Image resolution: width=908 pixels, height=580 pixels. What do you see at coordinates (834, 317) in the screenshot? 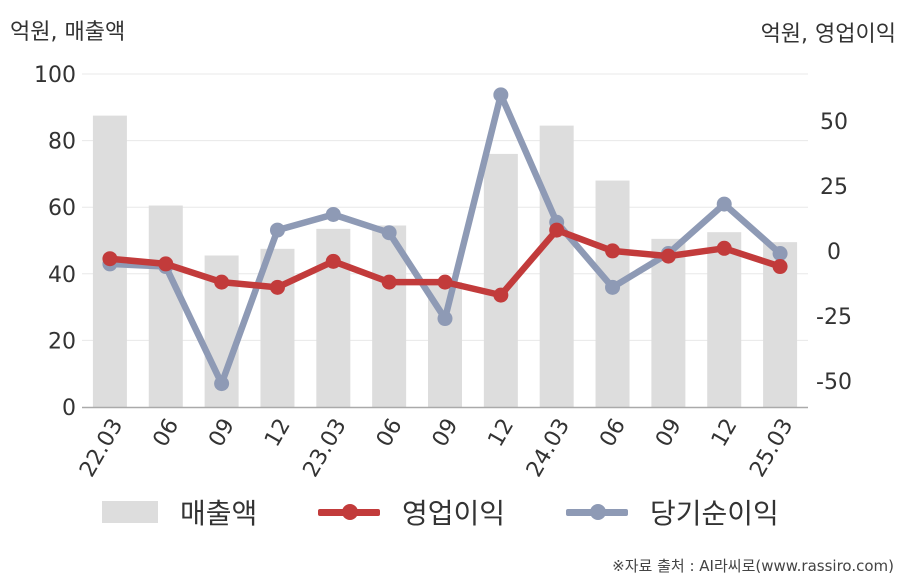
I see `right-axis-tick-label: -25` at bounding box center [834, 317].